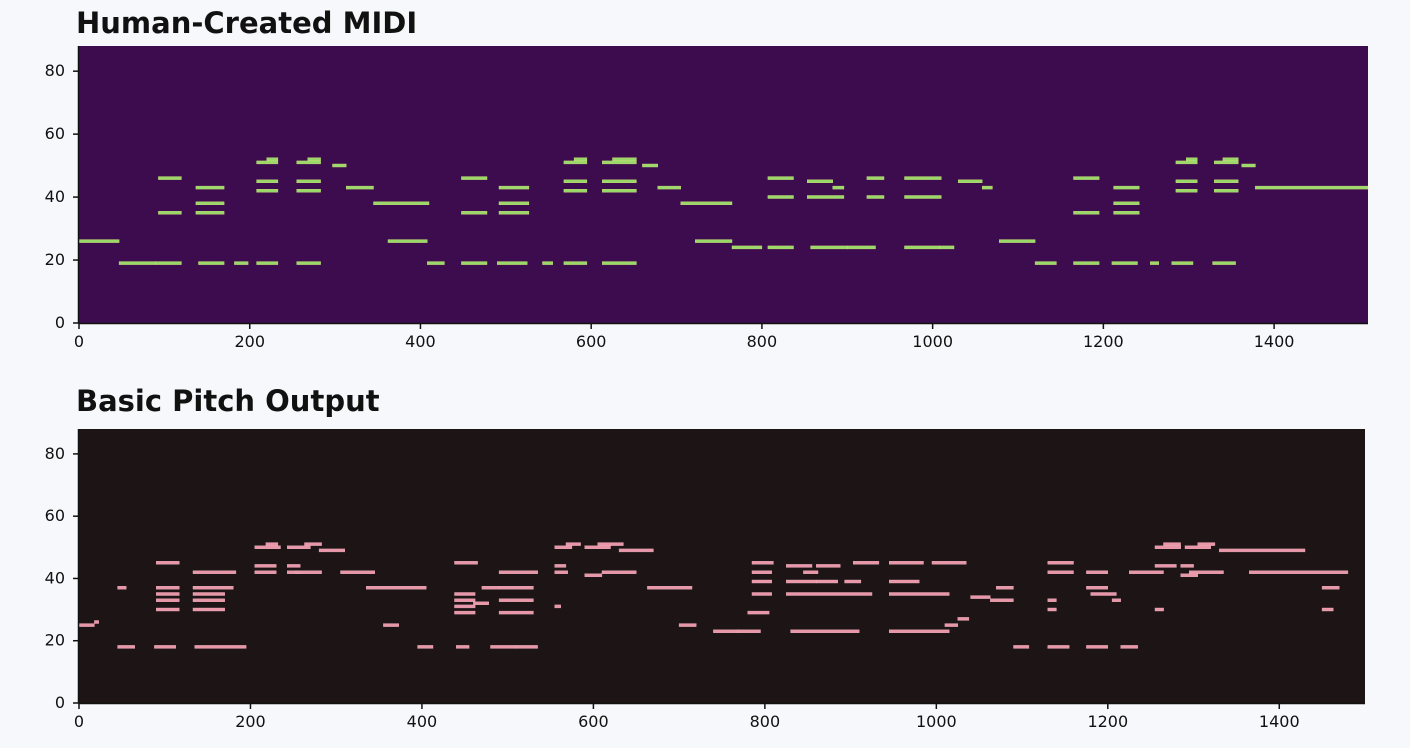  I want to click on human-midi-title: Human-Created MIDI, so click(246, 23).